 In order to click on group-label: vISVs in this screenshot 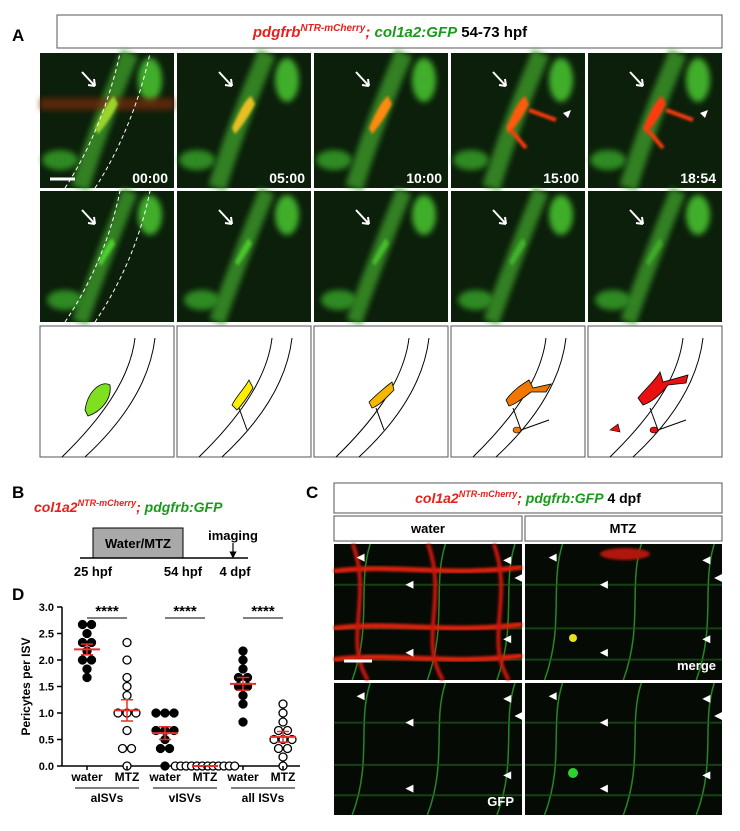, I will do `click(185, 798)`.